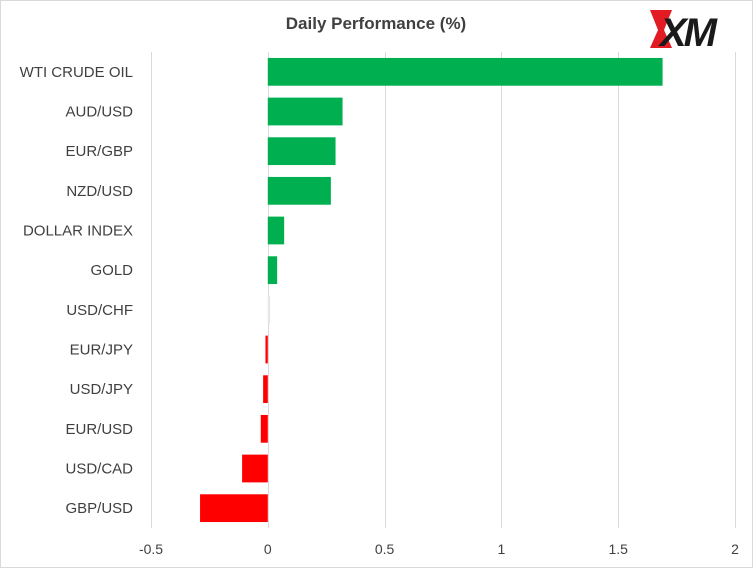 The width and height of the screenshot is (753, 568). I want to click on category-label: USD/CAD, so click(99, 469).